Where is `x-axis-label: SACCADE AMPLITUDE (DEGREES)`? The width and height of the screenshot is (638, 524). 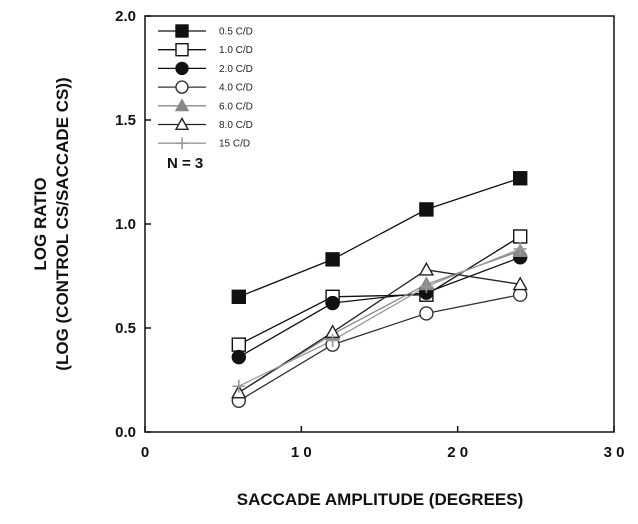 x-axis-label: SACCADE AMPLITUDE (DEGREES) is located at coordinates (380, 499).